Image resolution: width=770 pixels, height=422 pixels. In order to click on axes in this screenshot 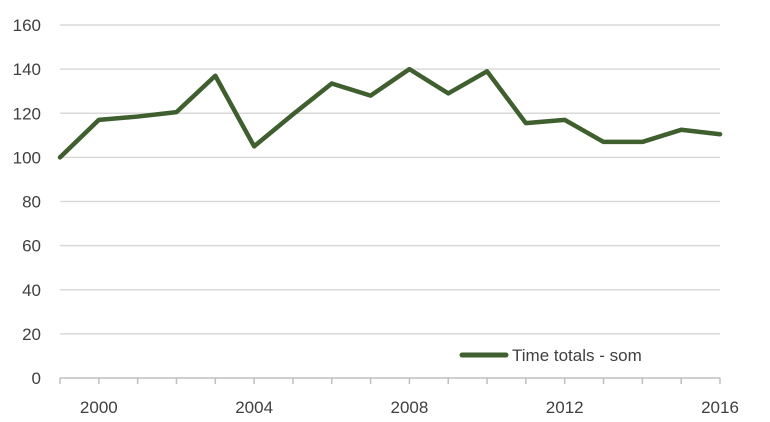, I will do `click(390, 380)`.